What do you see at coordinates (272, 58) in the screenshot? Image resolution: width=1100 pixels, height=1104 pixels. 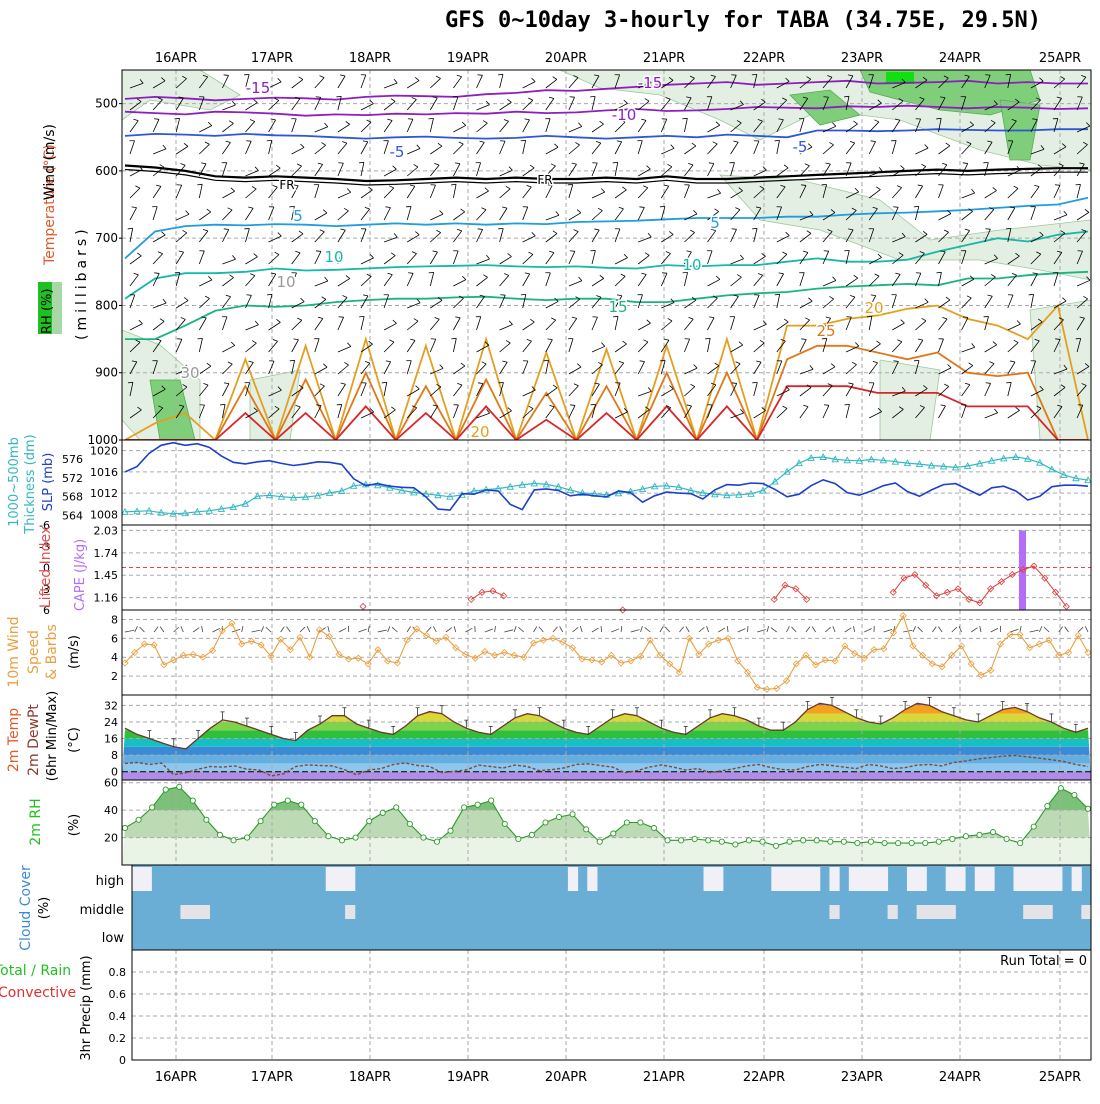 I see `date-label-top: 17APR` at bounding box center [272, 58].